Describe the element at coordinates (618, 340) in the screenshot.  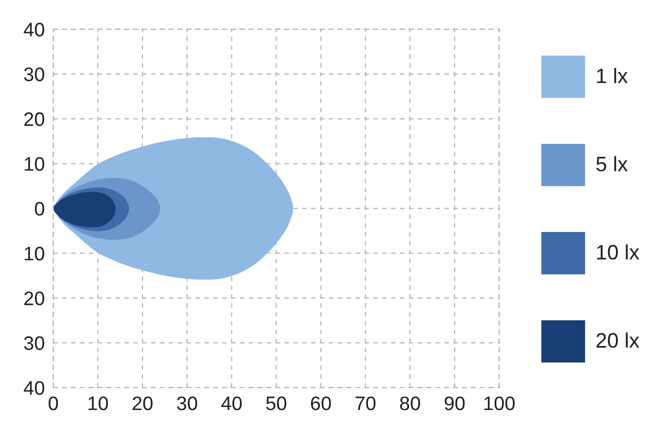
I see `legend-label: 20 lx` at that location.